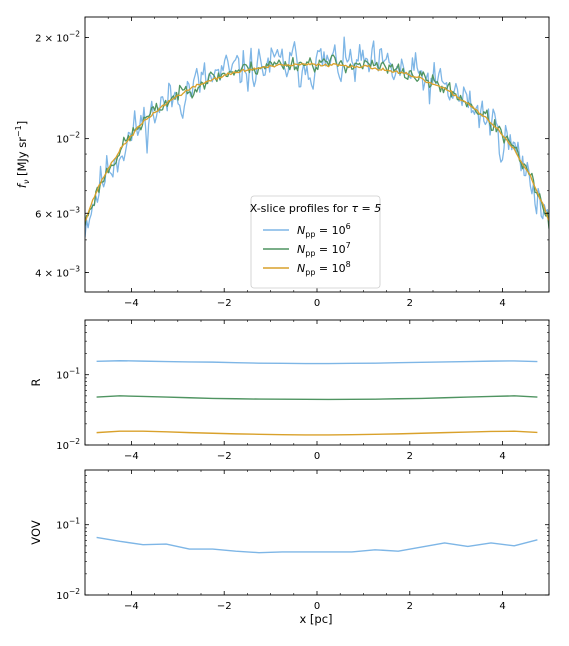 This screenshot has width=569, height=646. What do you see at coordinates (324, 230) in the screenshot?
I see `legend-entry-n6: Npp = 106` at bounding box center [324, 230].